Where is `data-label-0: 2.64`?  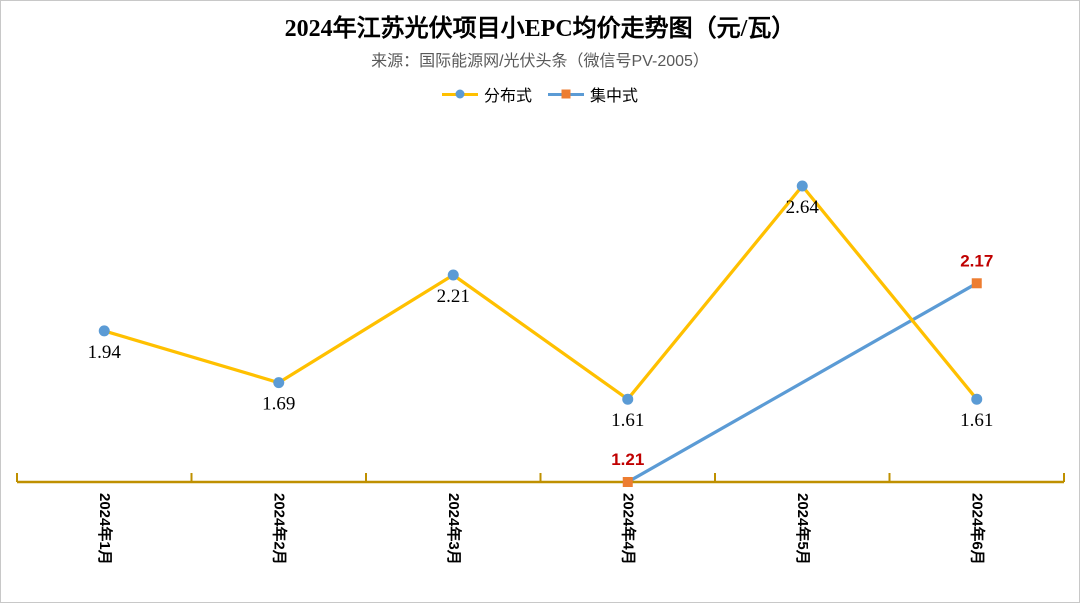 data-label-0: 2.64 is located at coordinates (803, 207).